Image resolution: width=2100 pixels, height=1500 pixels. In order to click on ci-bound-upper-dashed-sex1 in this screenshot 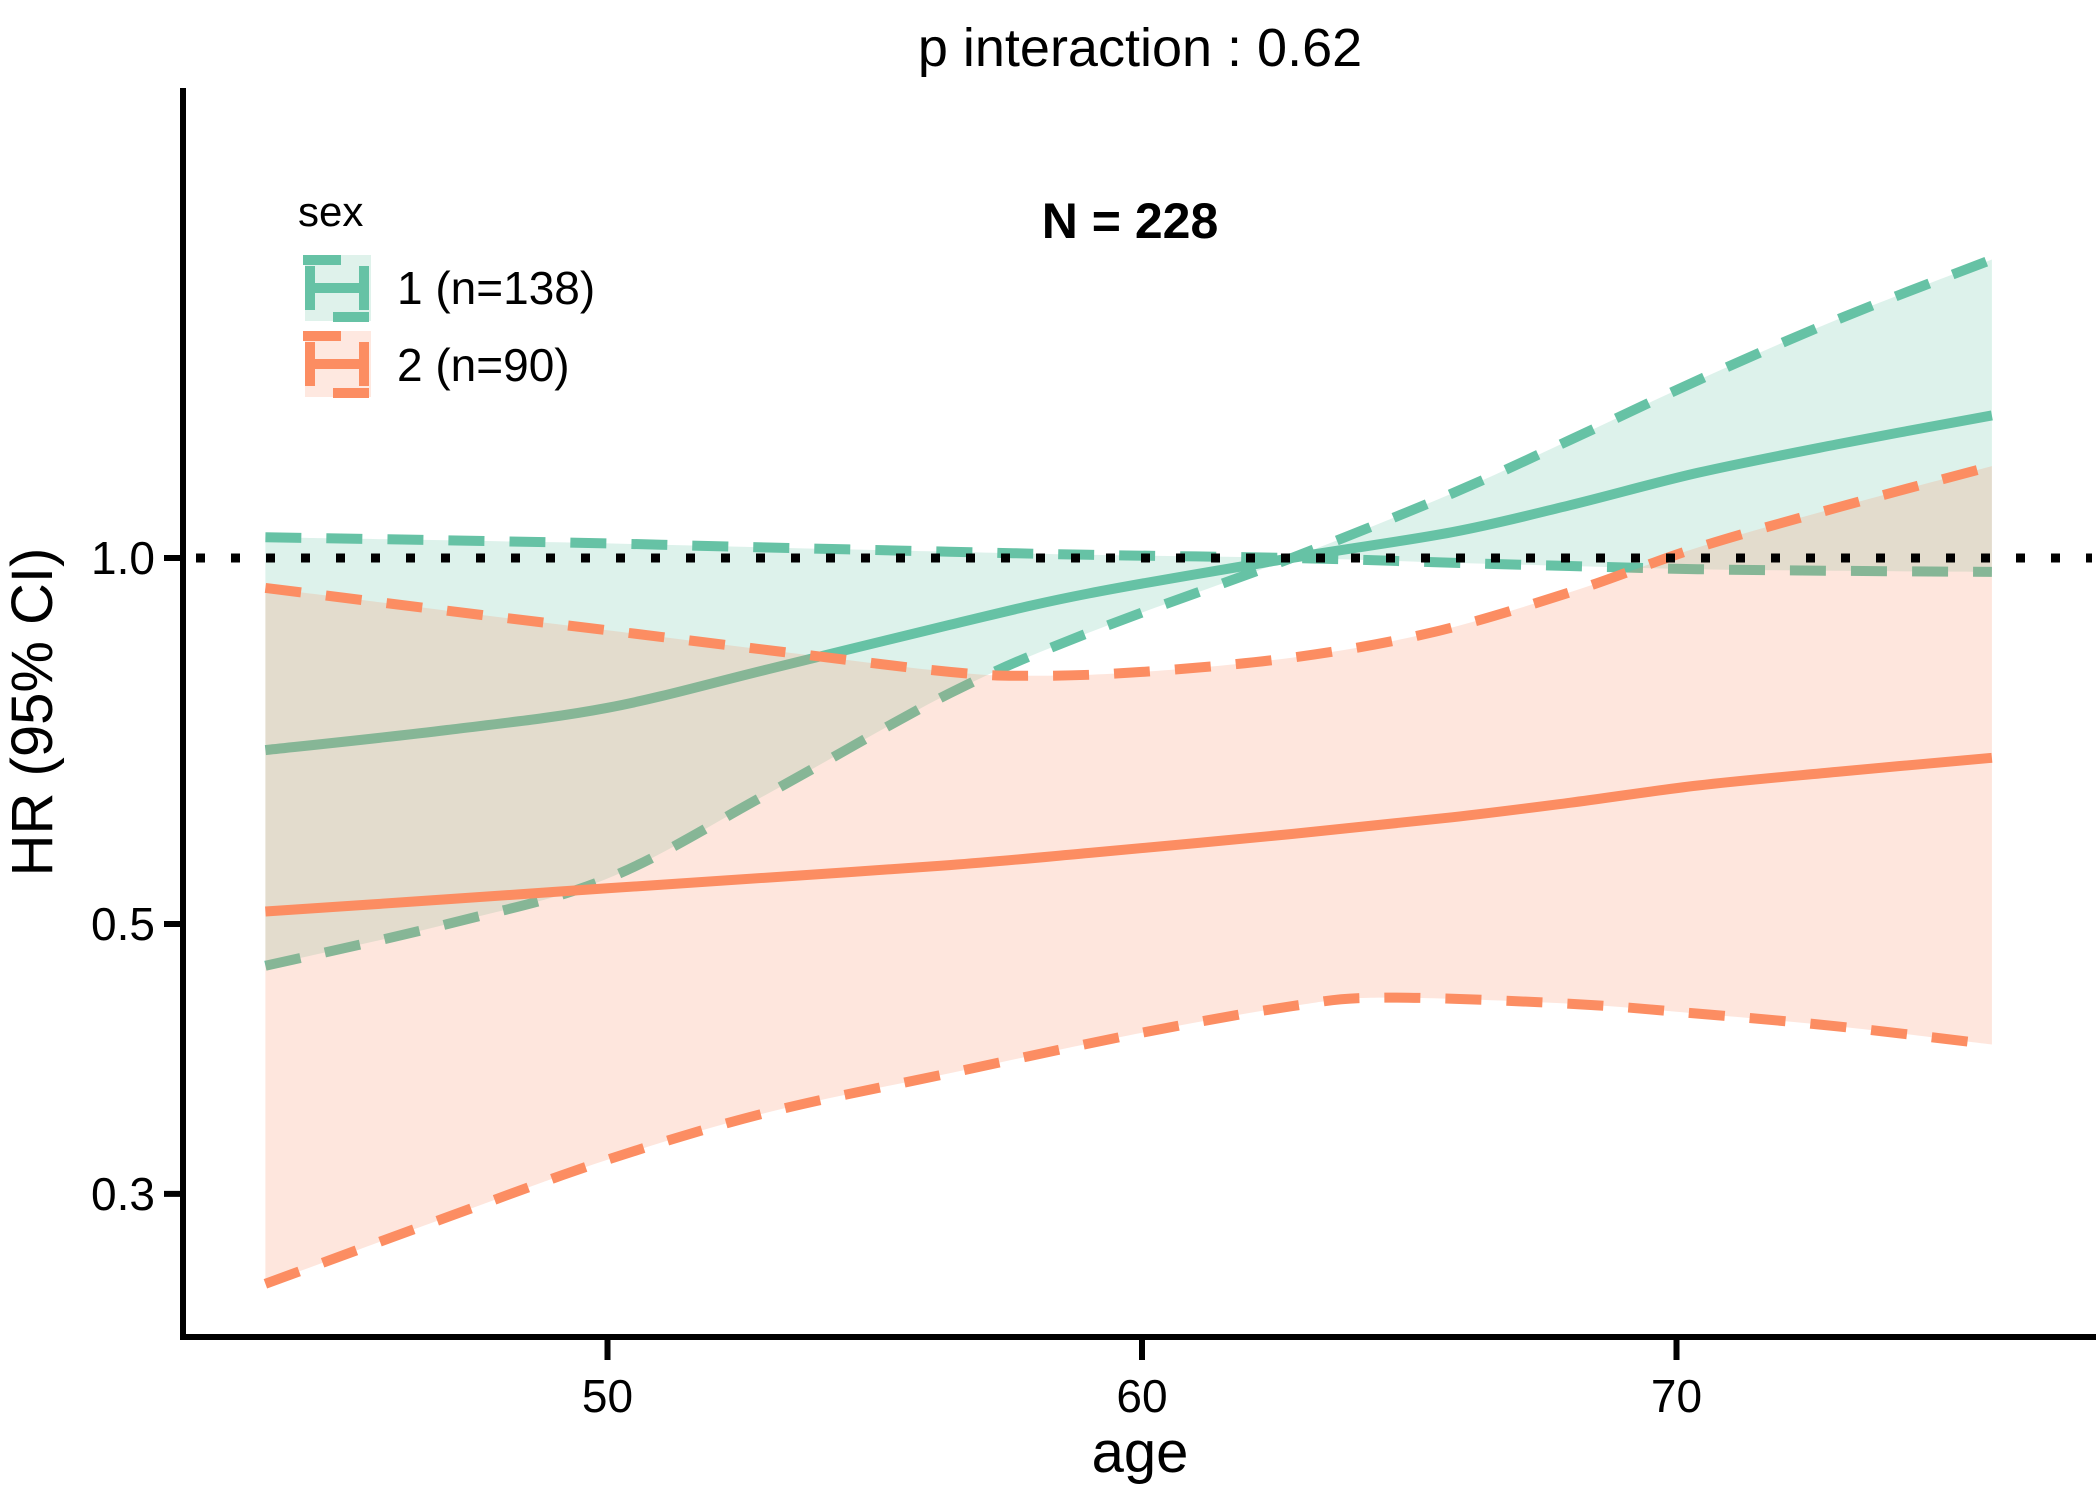, I will do `click(1128, 554)`.